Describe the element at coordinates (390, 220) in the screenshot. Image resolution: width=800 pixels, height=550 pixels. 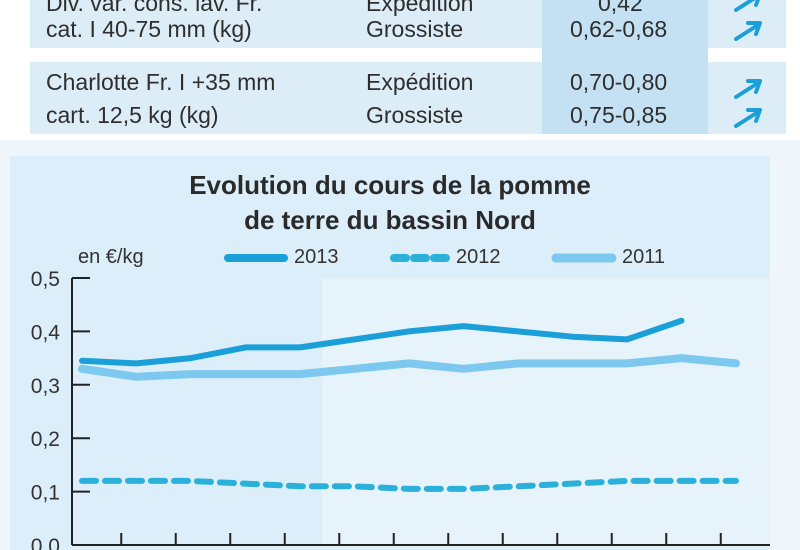
I see `chart-subtitle: de terre du bassin Nord` at that location.